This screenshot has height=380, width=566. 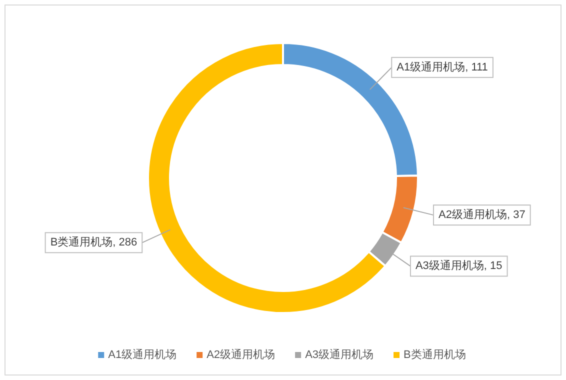 What do you see at coordinates (339, 354) in the screenshot?
I see `legend-label: A3级通用机场` at bounding box center [339, 354].